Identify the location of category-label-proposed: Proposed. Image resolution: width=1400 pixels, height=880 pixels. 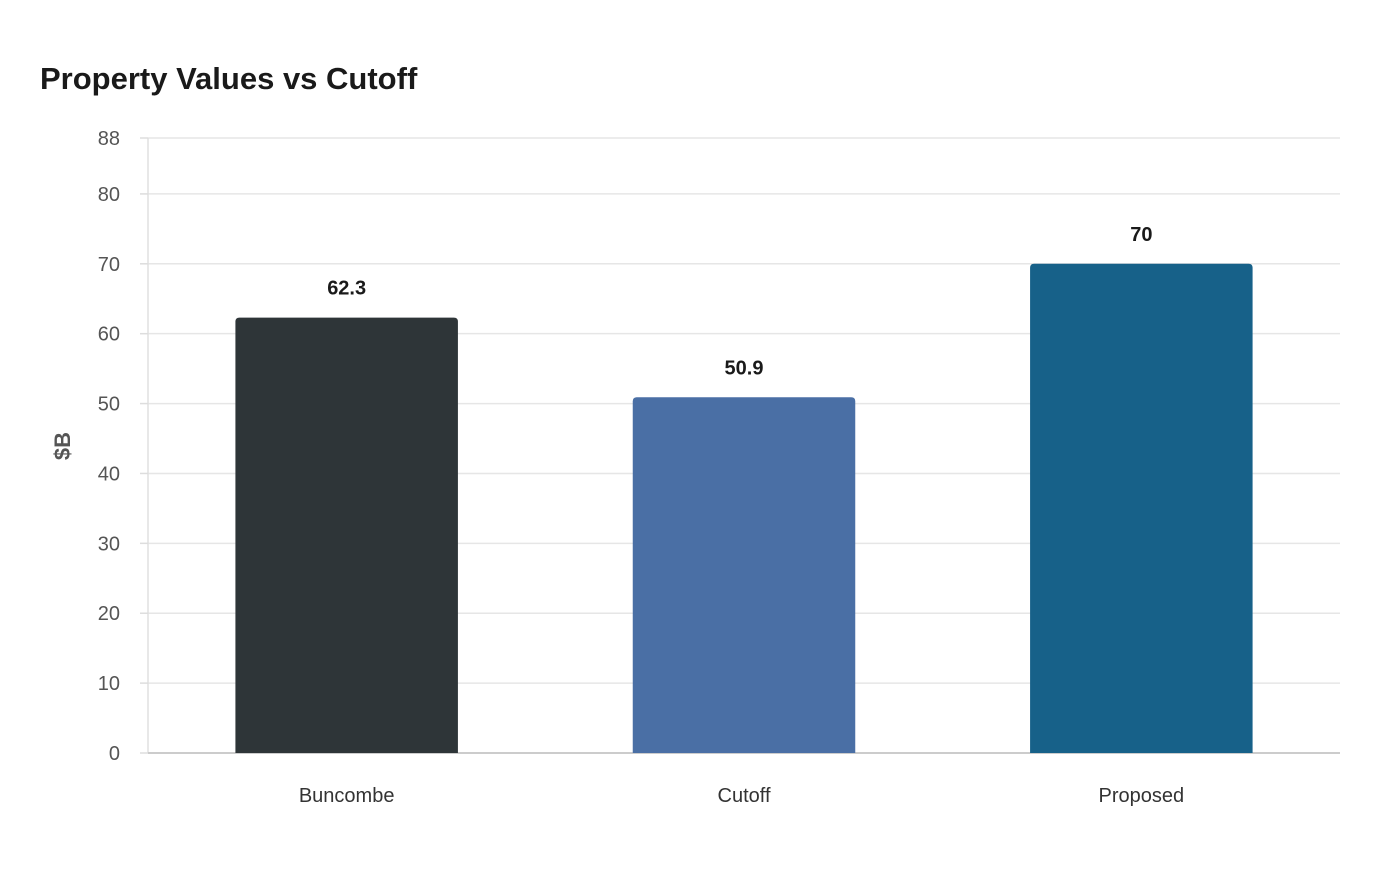
(1142, 796).